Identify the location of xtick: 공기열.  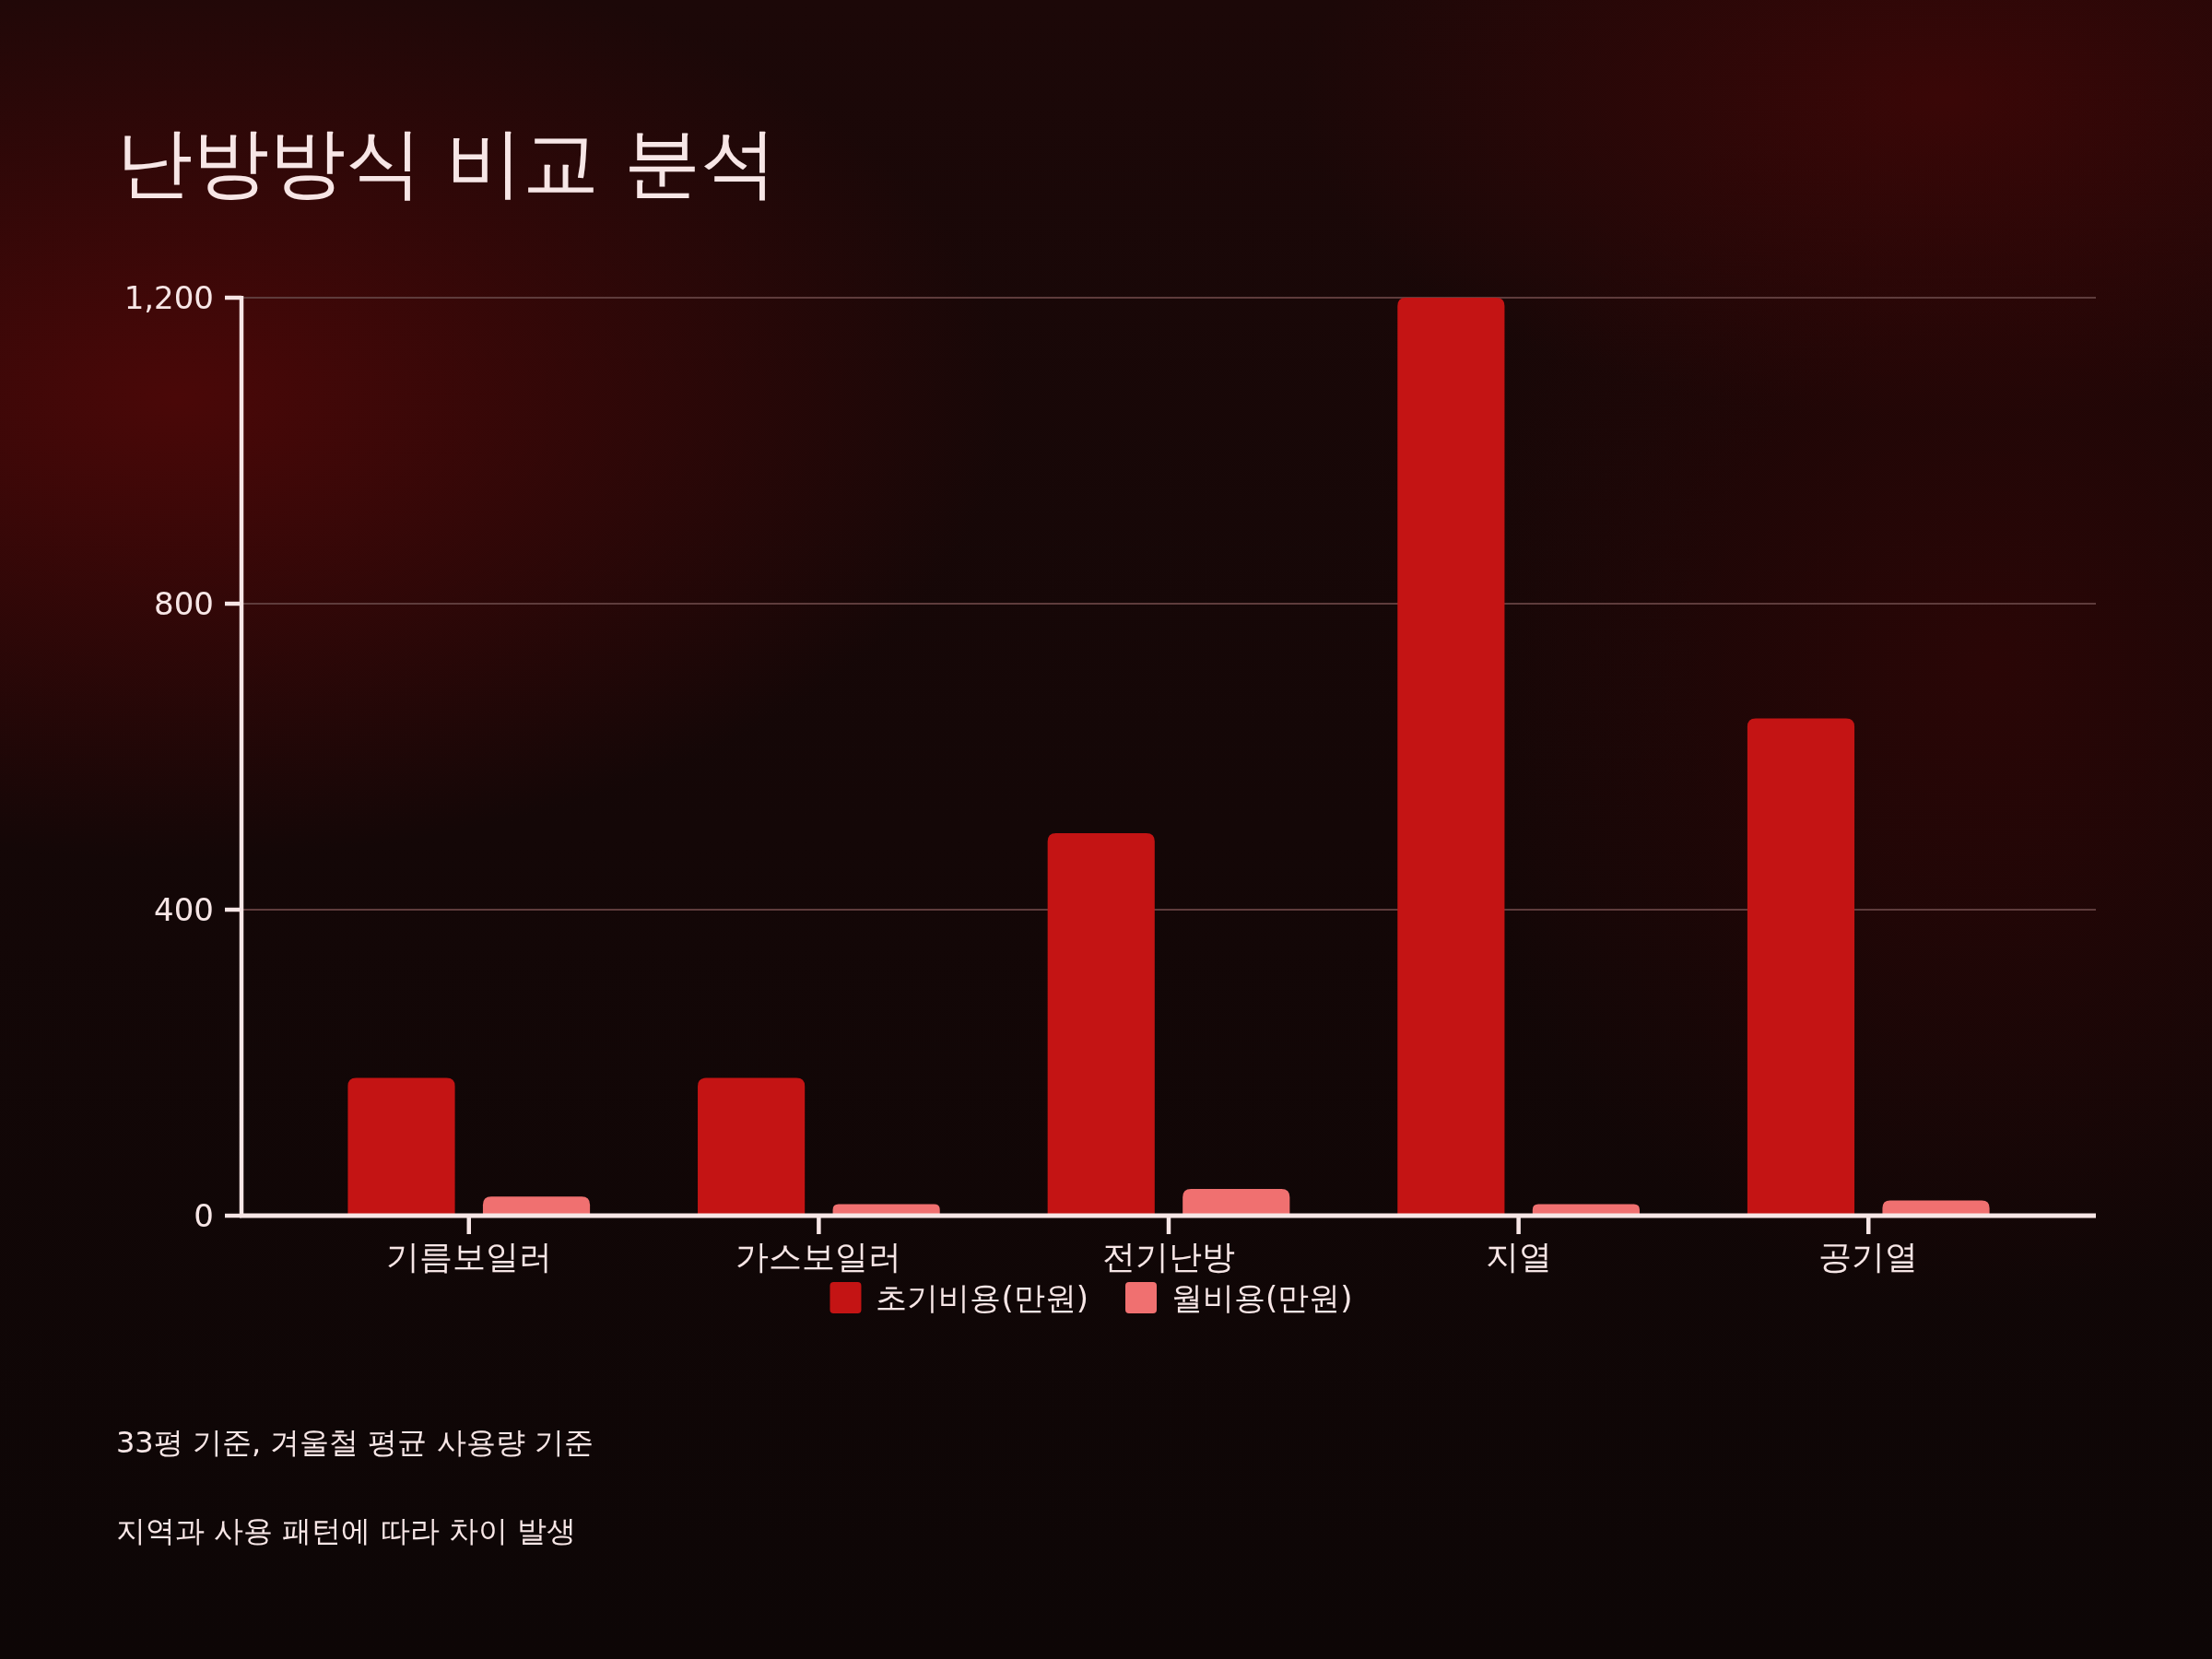
(1868, 1257).